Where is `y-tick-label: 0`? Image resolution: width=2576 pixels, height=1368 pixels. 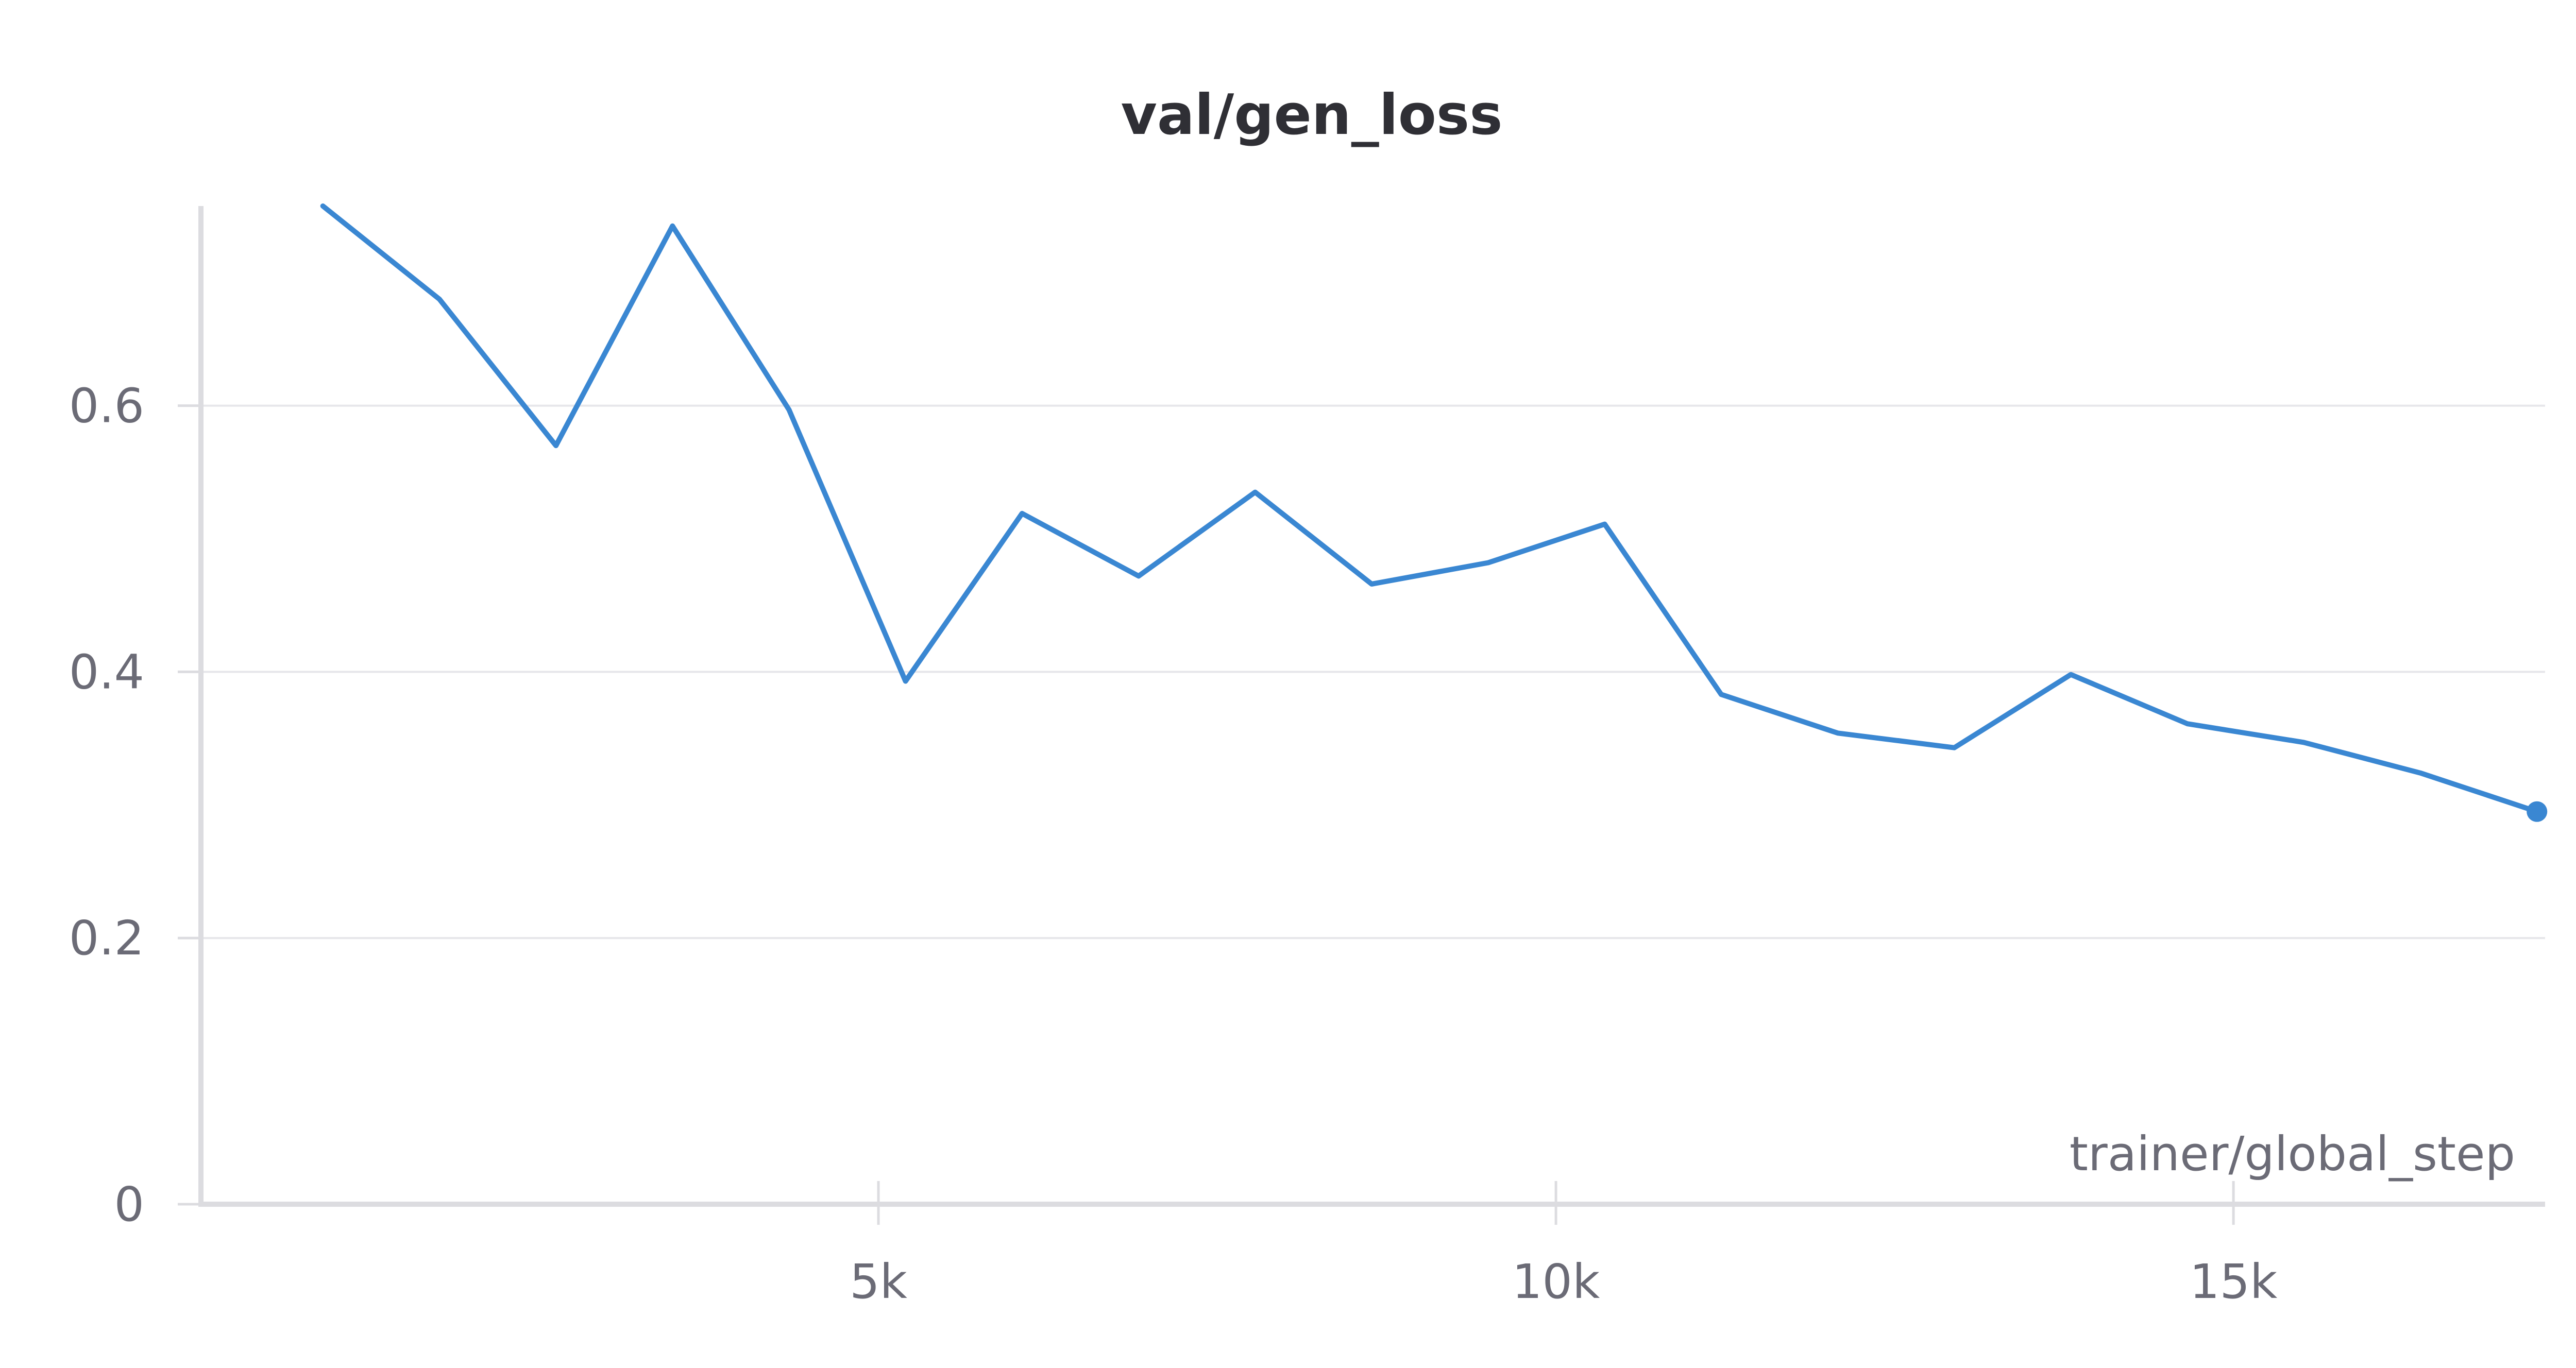 y-tick-label: 0 is located at coordinates (129, 1204).